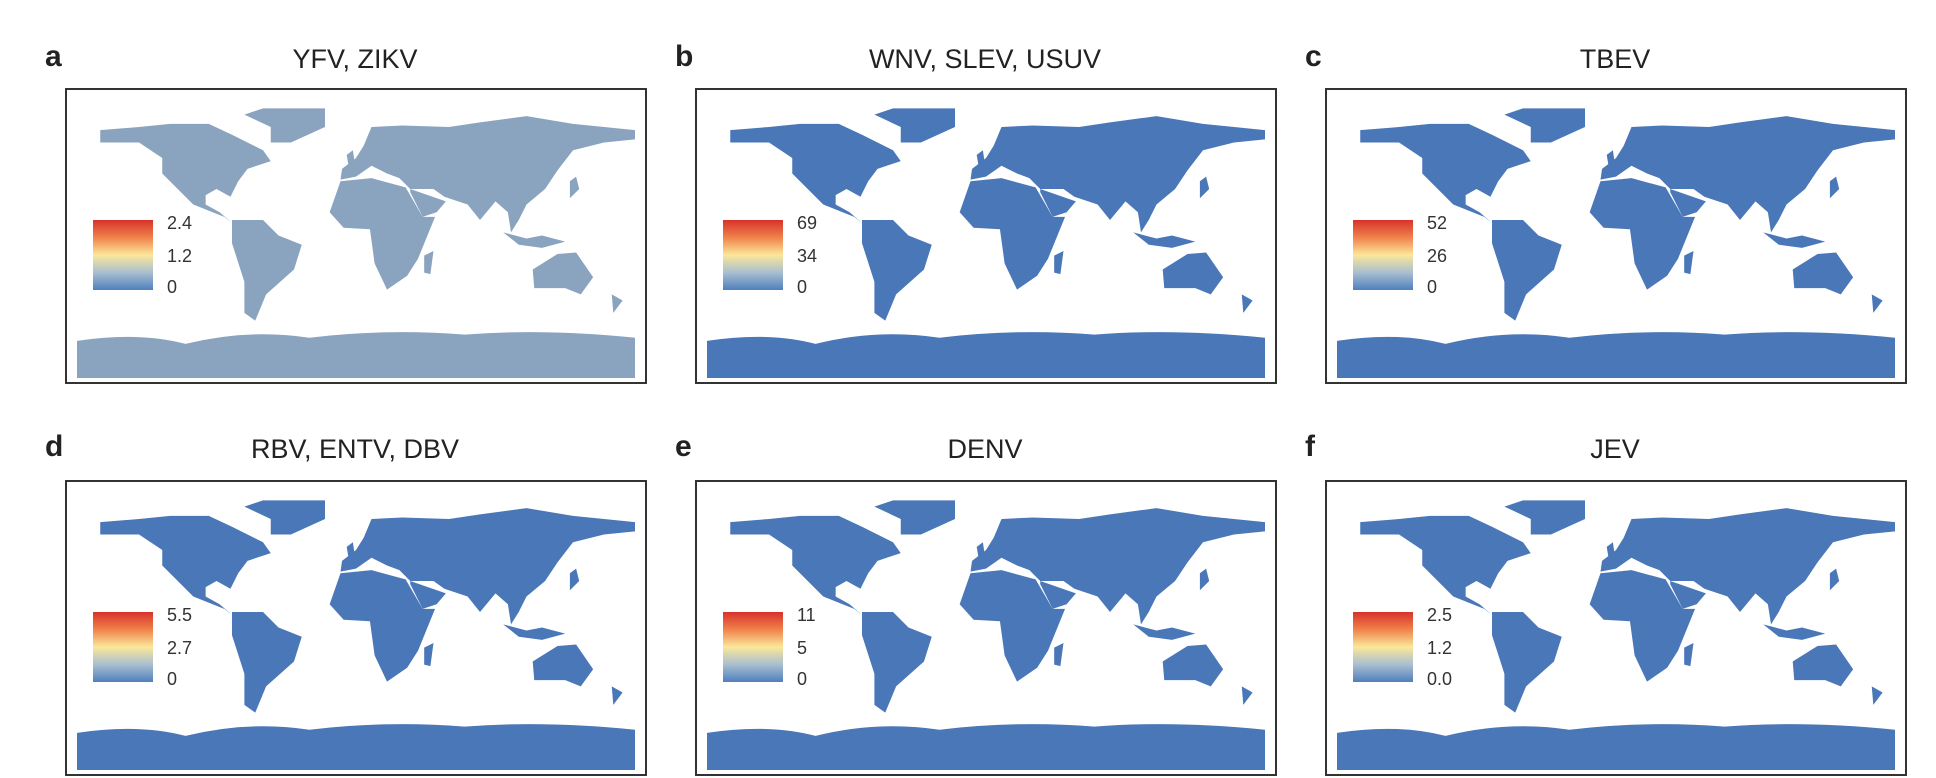  Describe the element at coordinates (180, 223) in the screenshot. I see `legend-max: 2.4` at that location.